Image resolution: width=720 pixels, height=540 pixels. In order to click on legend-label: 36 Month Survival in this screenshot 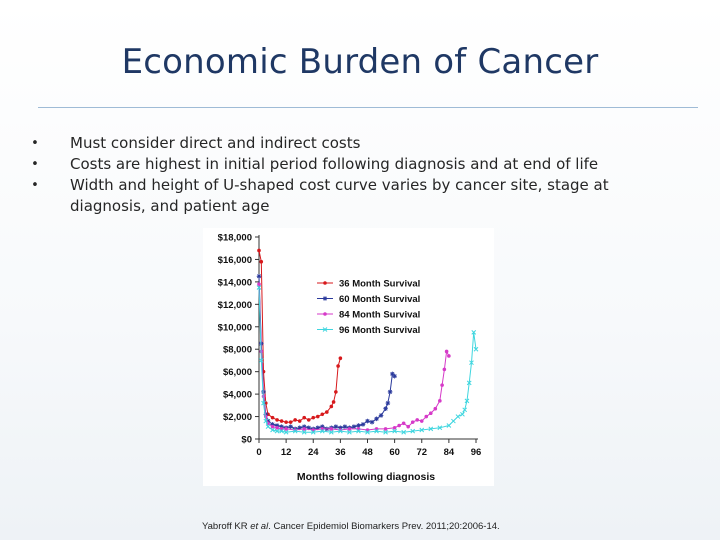, I will do `click(379, 284)`.